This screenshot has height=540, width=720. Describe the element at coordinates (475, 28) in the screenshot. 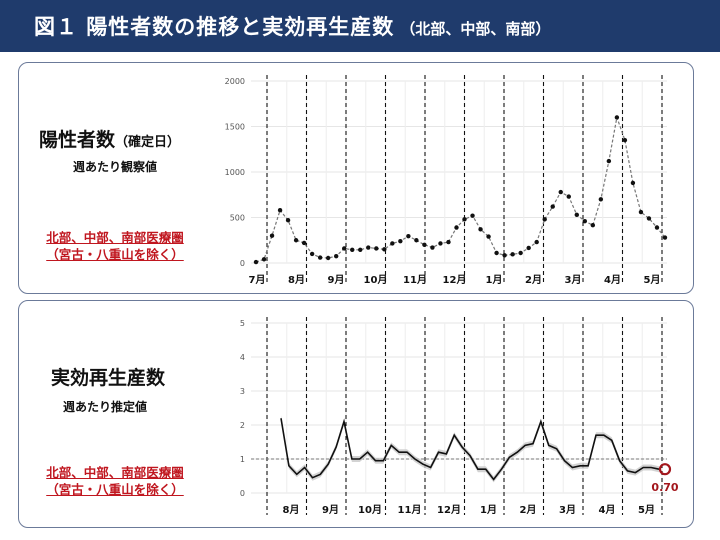

I see `page-subtitle: （北部、中部、南部）` at that location.